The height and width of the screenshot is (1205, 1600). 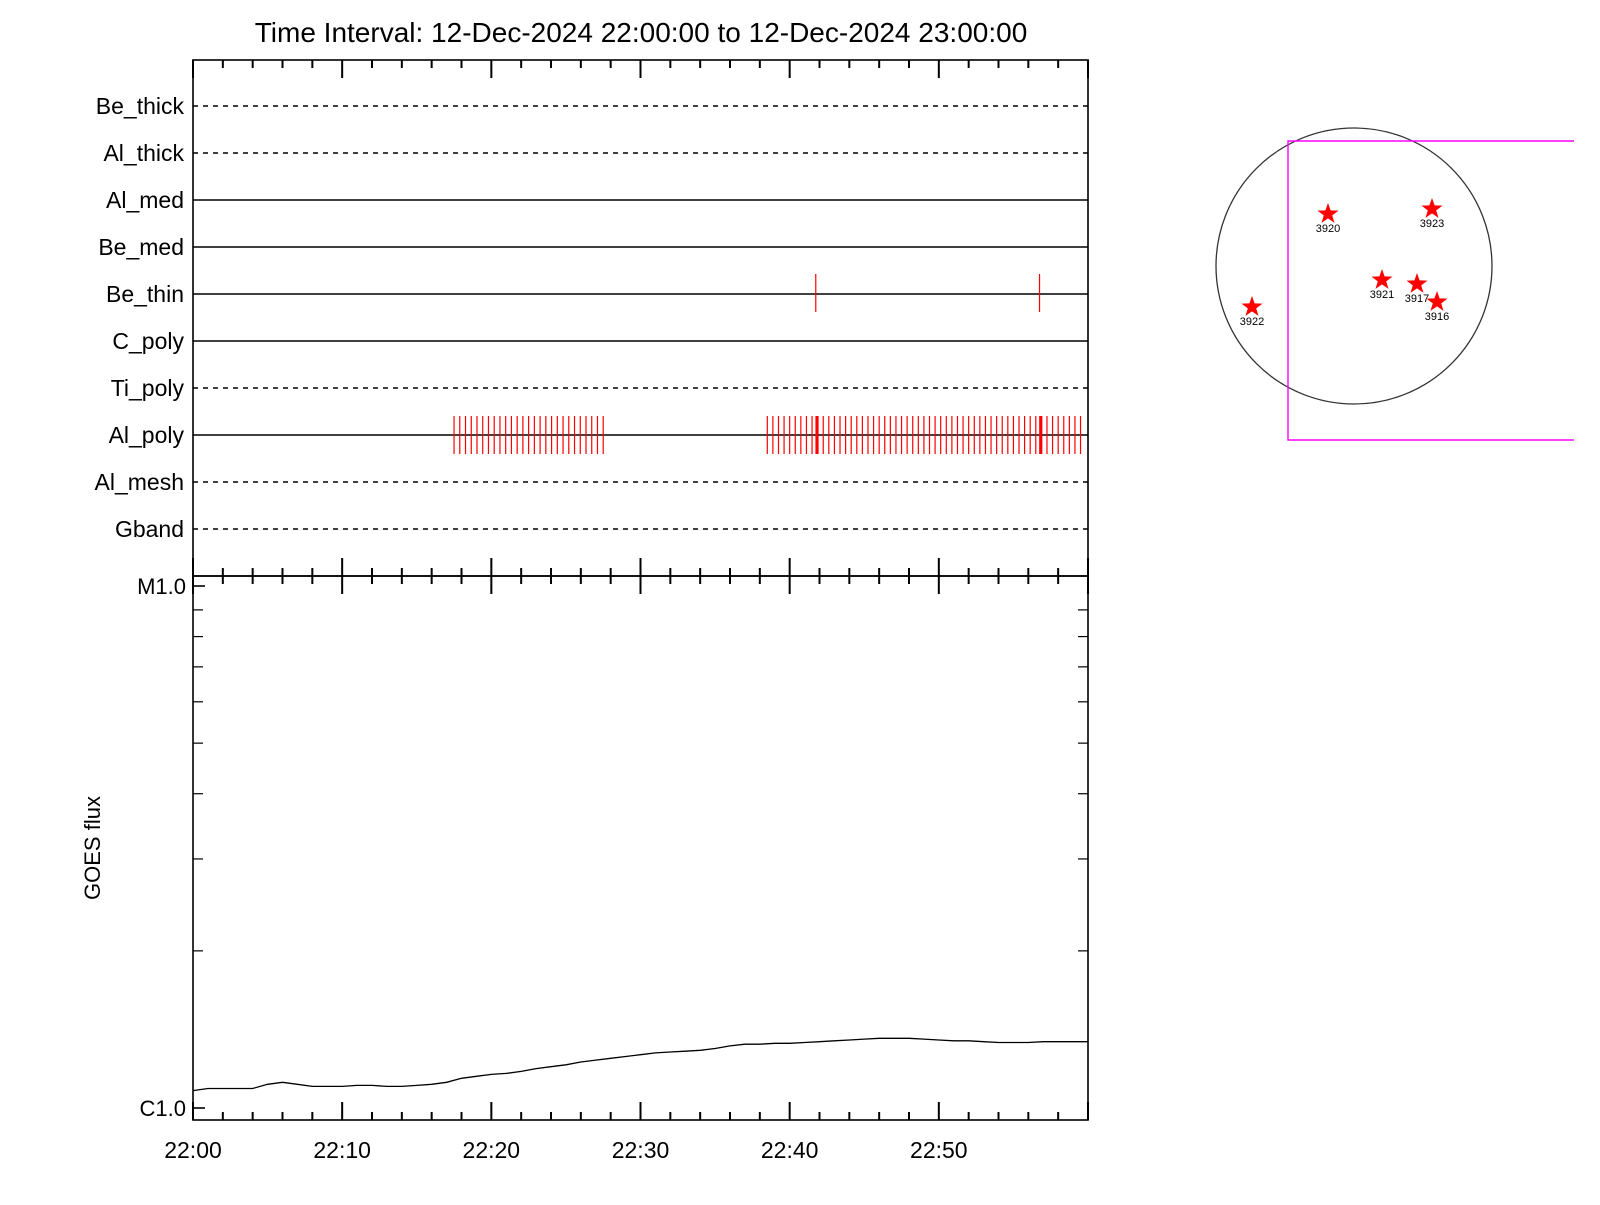 I want to click on row-label-be_med: Be_med, so click(x=141, y=247).